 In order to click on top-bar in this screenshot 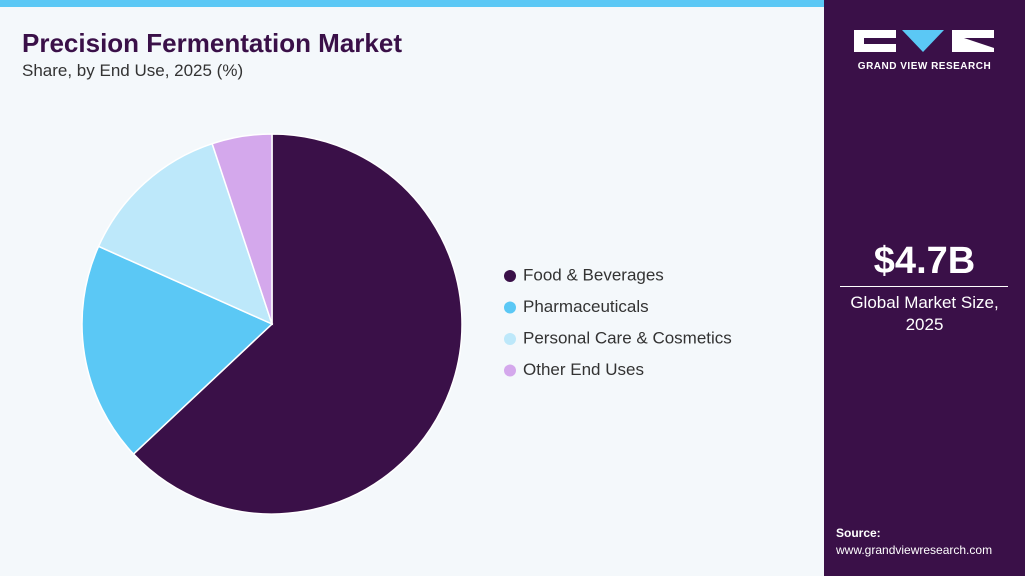, I will do `click(412, 3)`.